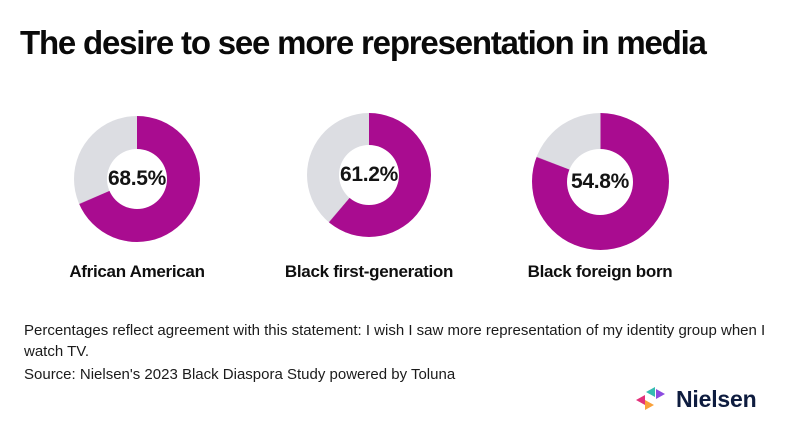 The width and height of the screenshot is (800, 448). Describe the element at coordinates (716, 398) in the screenshot. I see `nielsen-wordmark: Nielsen` at that location.